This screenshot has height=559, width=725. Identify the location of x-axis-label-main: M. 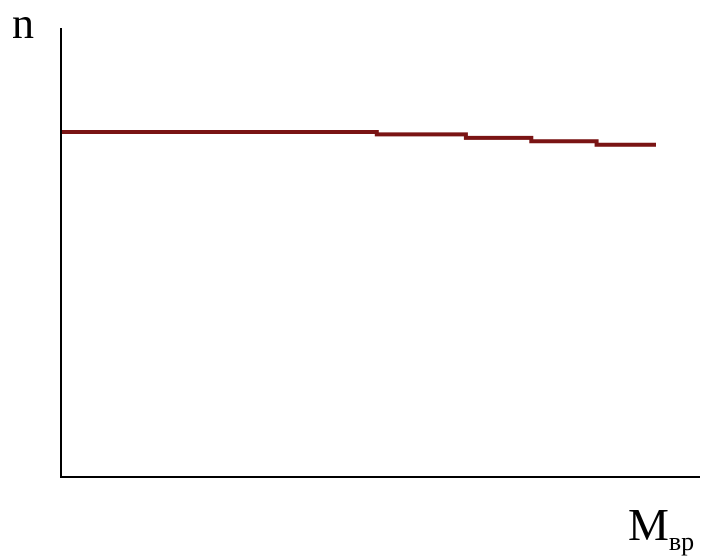
(648, 524).